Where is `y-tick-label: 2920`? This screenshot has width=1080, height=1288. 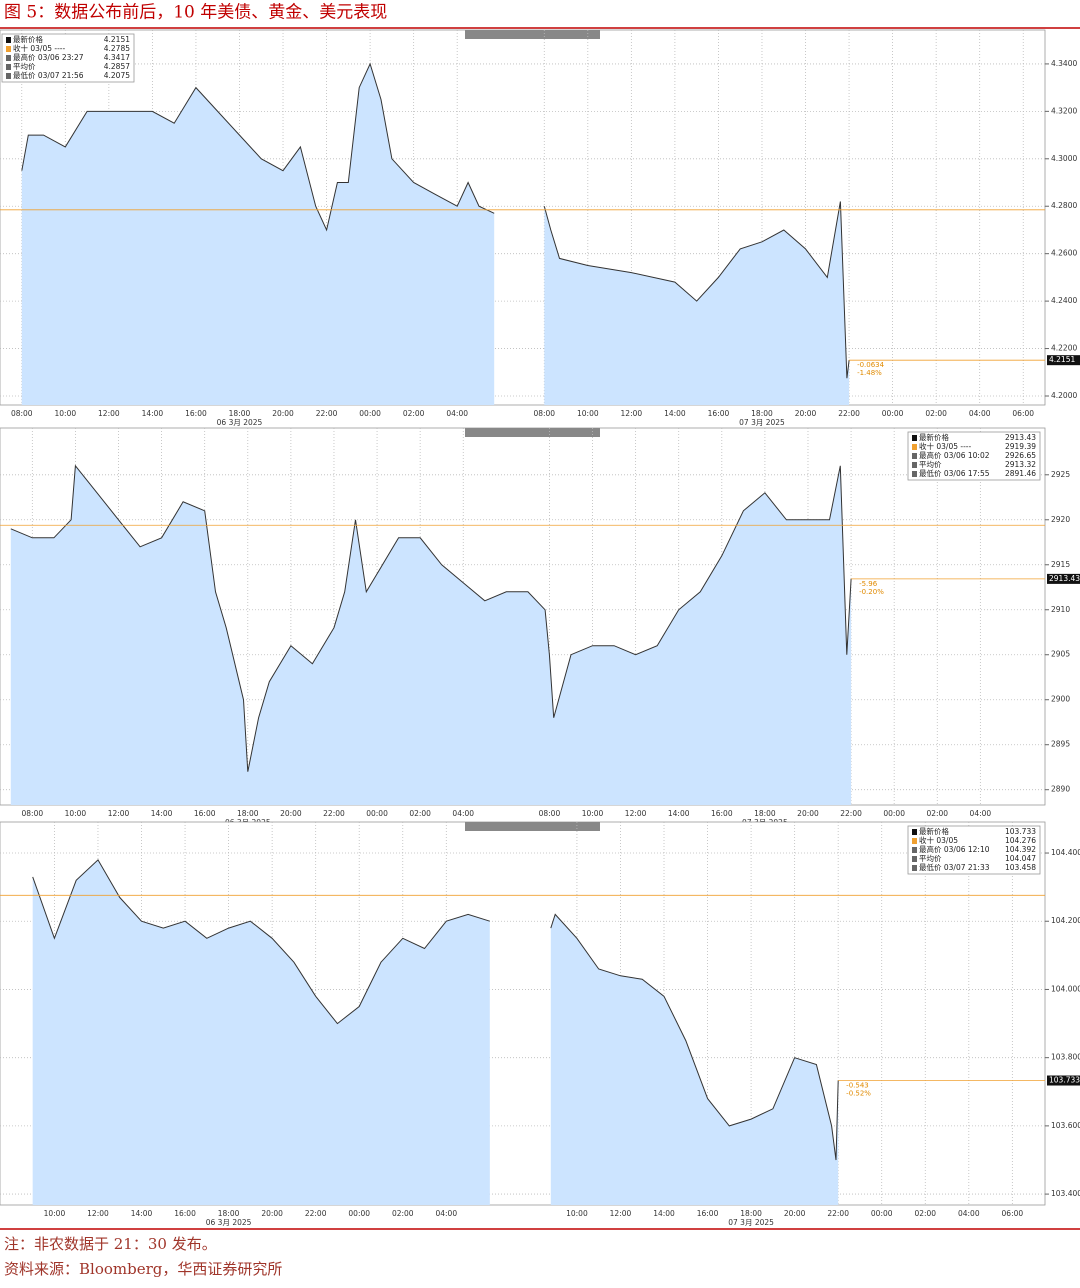 y-tick-label: 2920 is located at coordinates (1060, 519).